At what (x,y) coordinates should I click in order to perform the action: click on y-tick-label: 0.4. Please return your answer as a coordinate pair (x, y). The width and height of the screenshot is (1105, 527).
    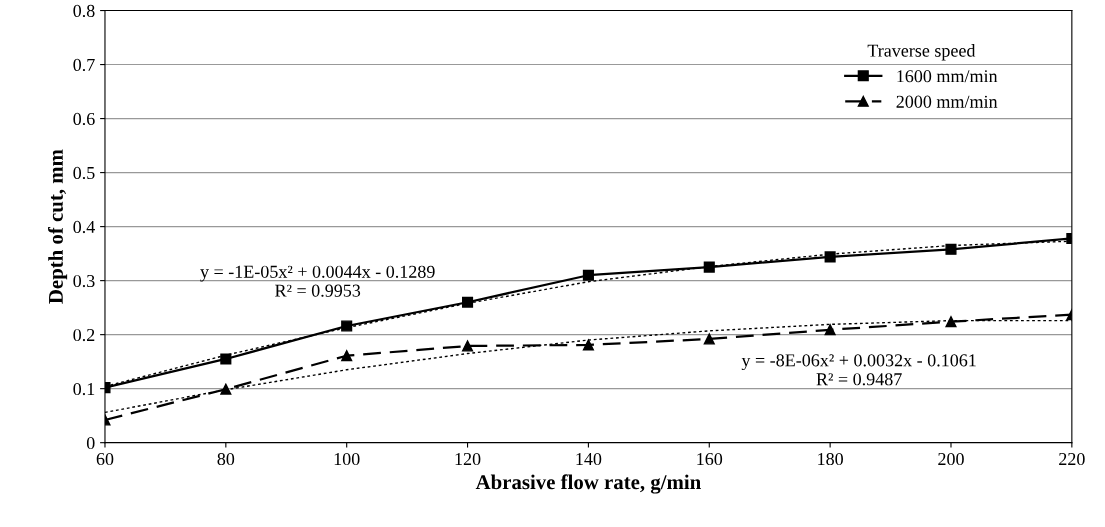
    Looking at the image, I should click on (84, 227).